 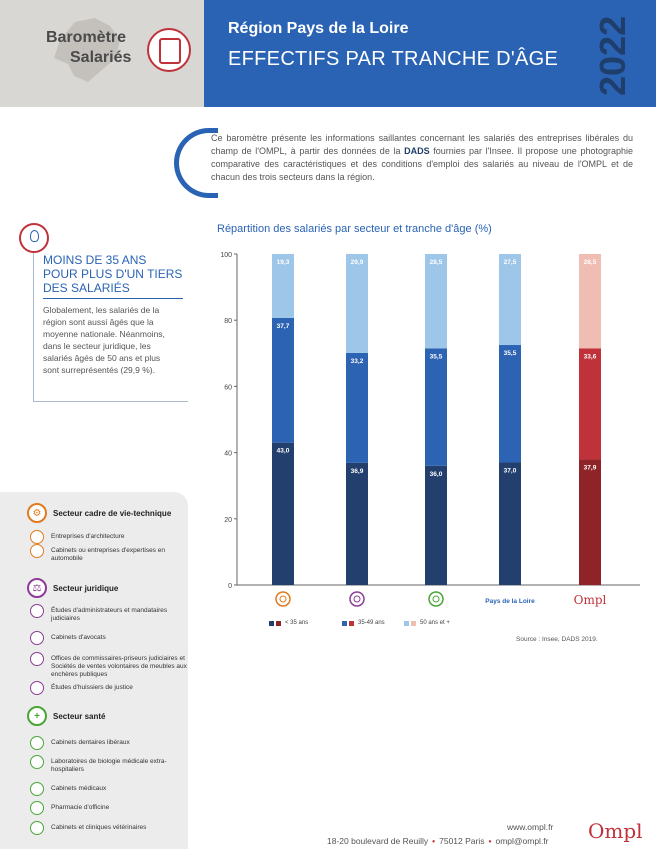 What do you see at coordinates (37, 588) in the screenshot?
I see `scales-icon: ⚖` at bounding box center [37, 588].